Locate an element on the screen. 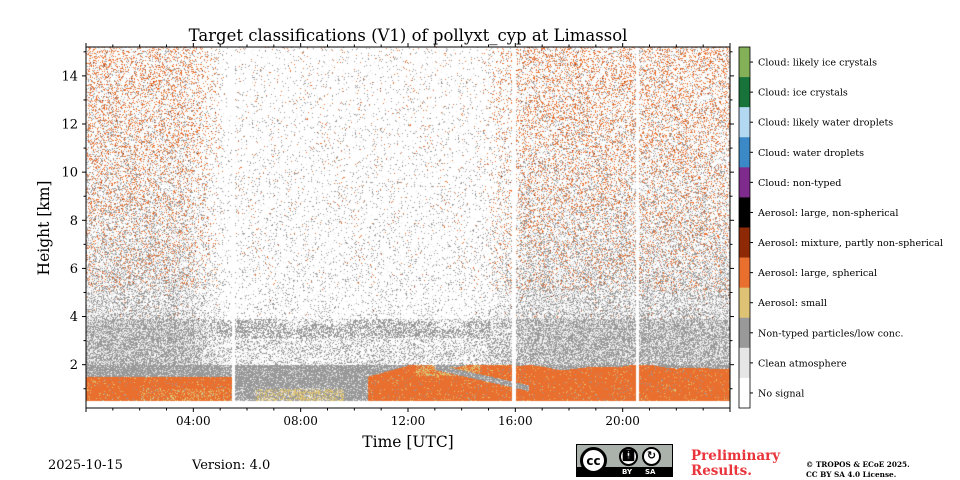 The width and height of the screenshot is (960, 480). y-axis-label: Height [km] is located at coordinates (44, 228).